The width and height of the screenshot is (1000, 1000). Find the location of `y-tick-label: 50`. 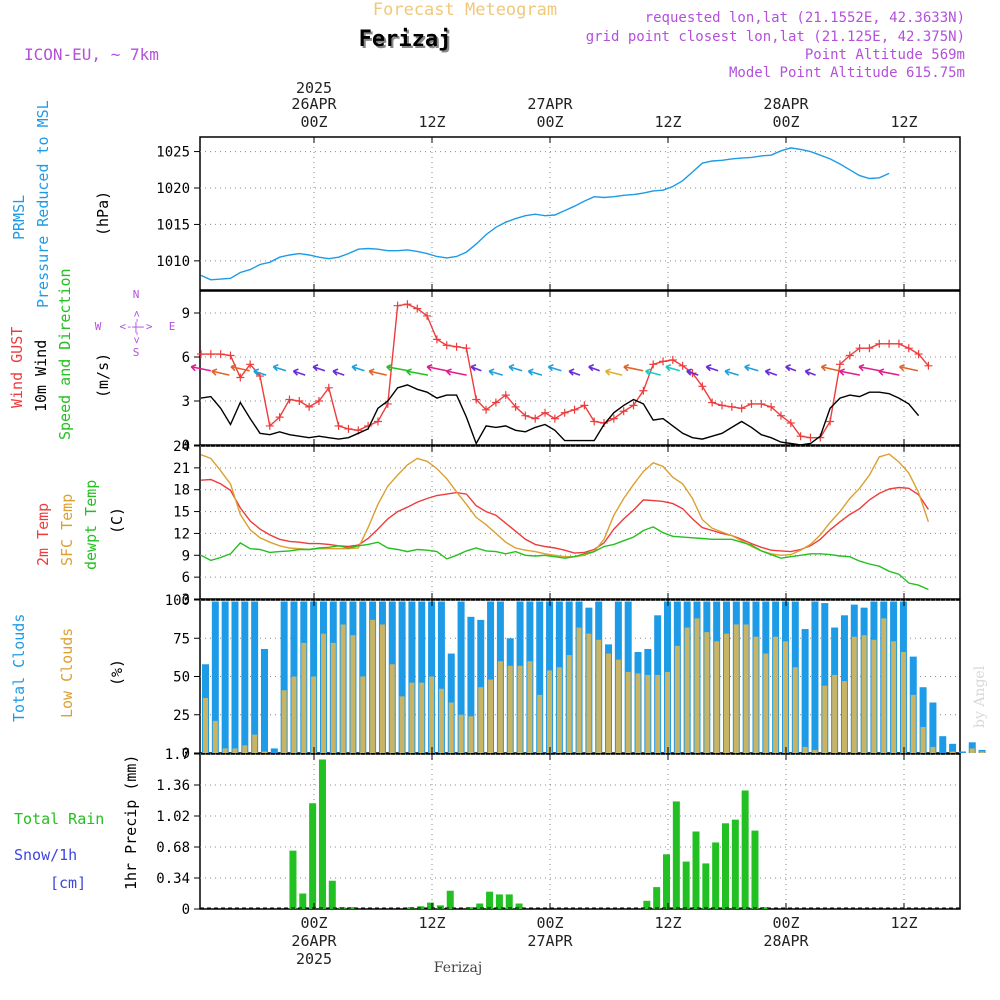

y-tick-label: 50 is located at coordinates (181, 678).